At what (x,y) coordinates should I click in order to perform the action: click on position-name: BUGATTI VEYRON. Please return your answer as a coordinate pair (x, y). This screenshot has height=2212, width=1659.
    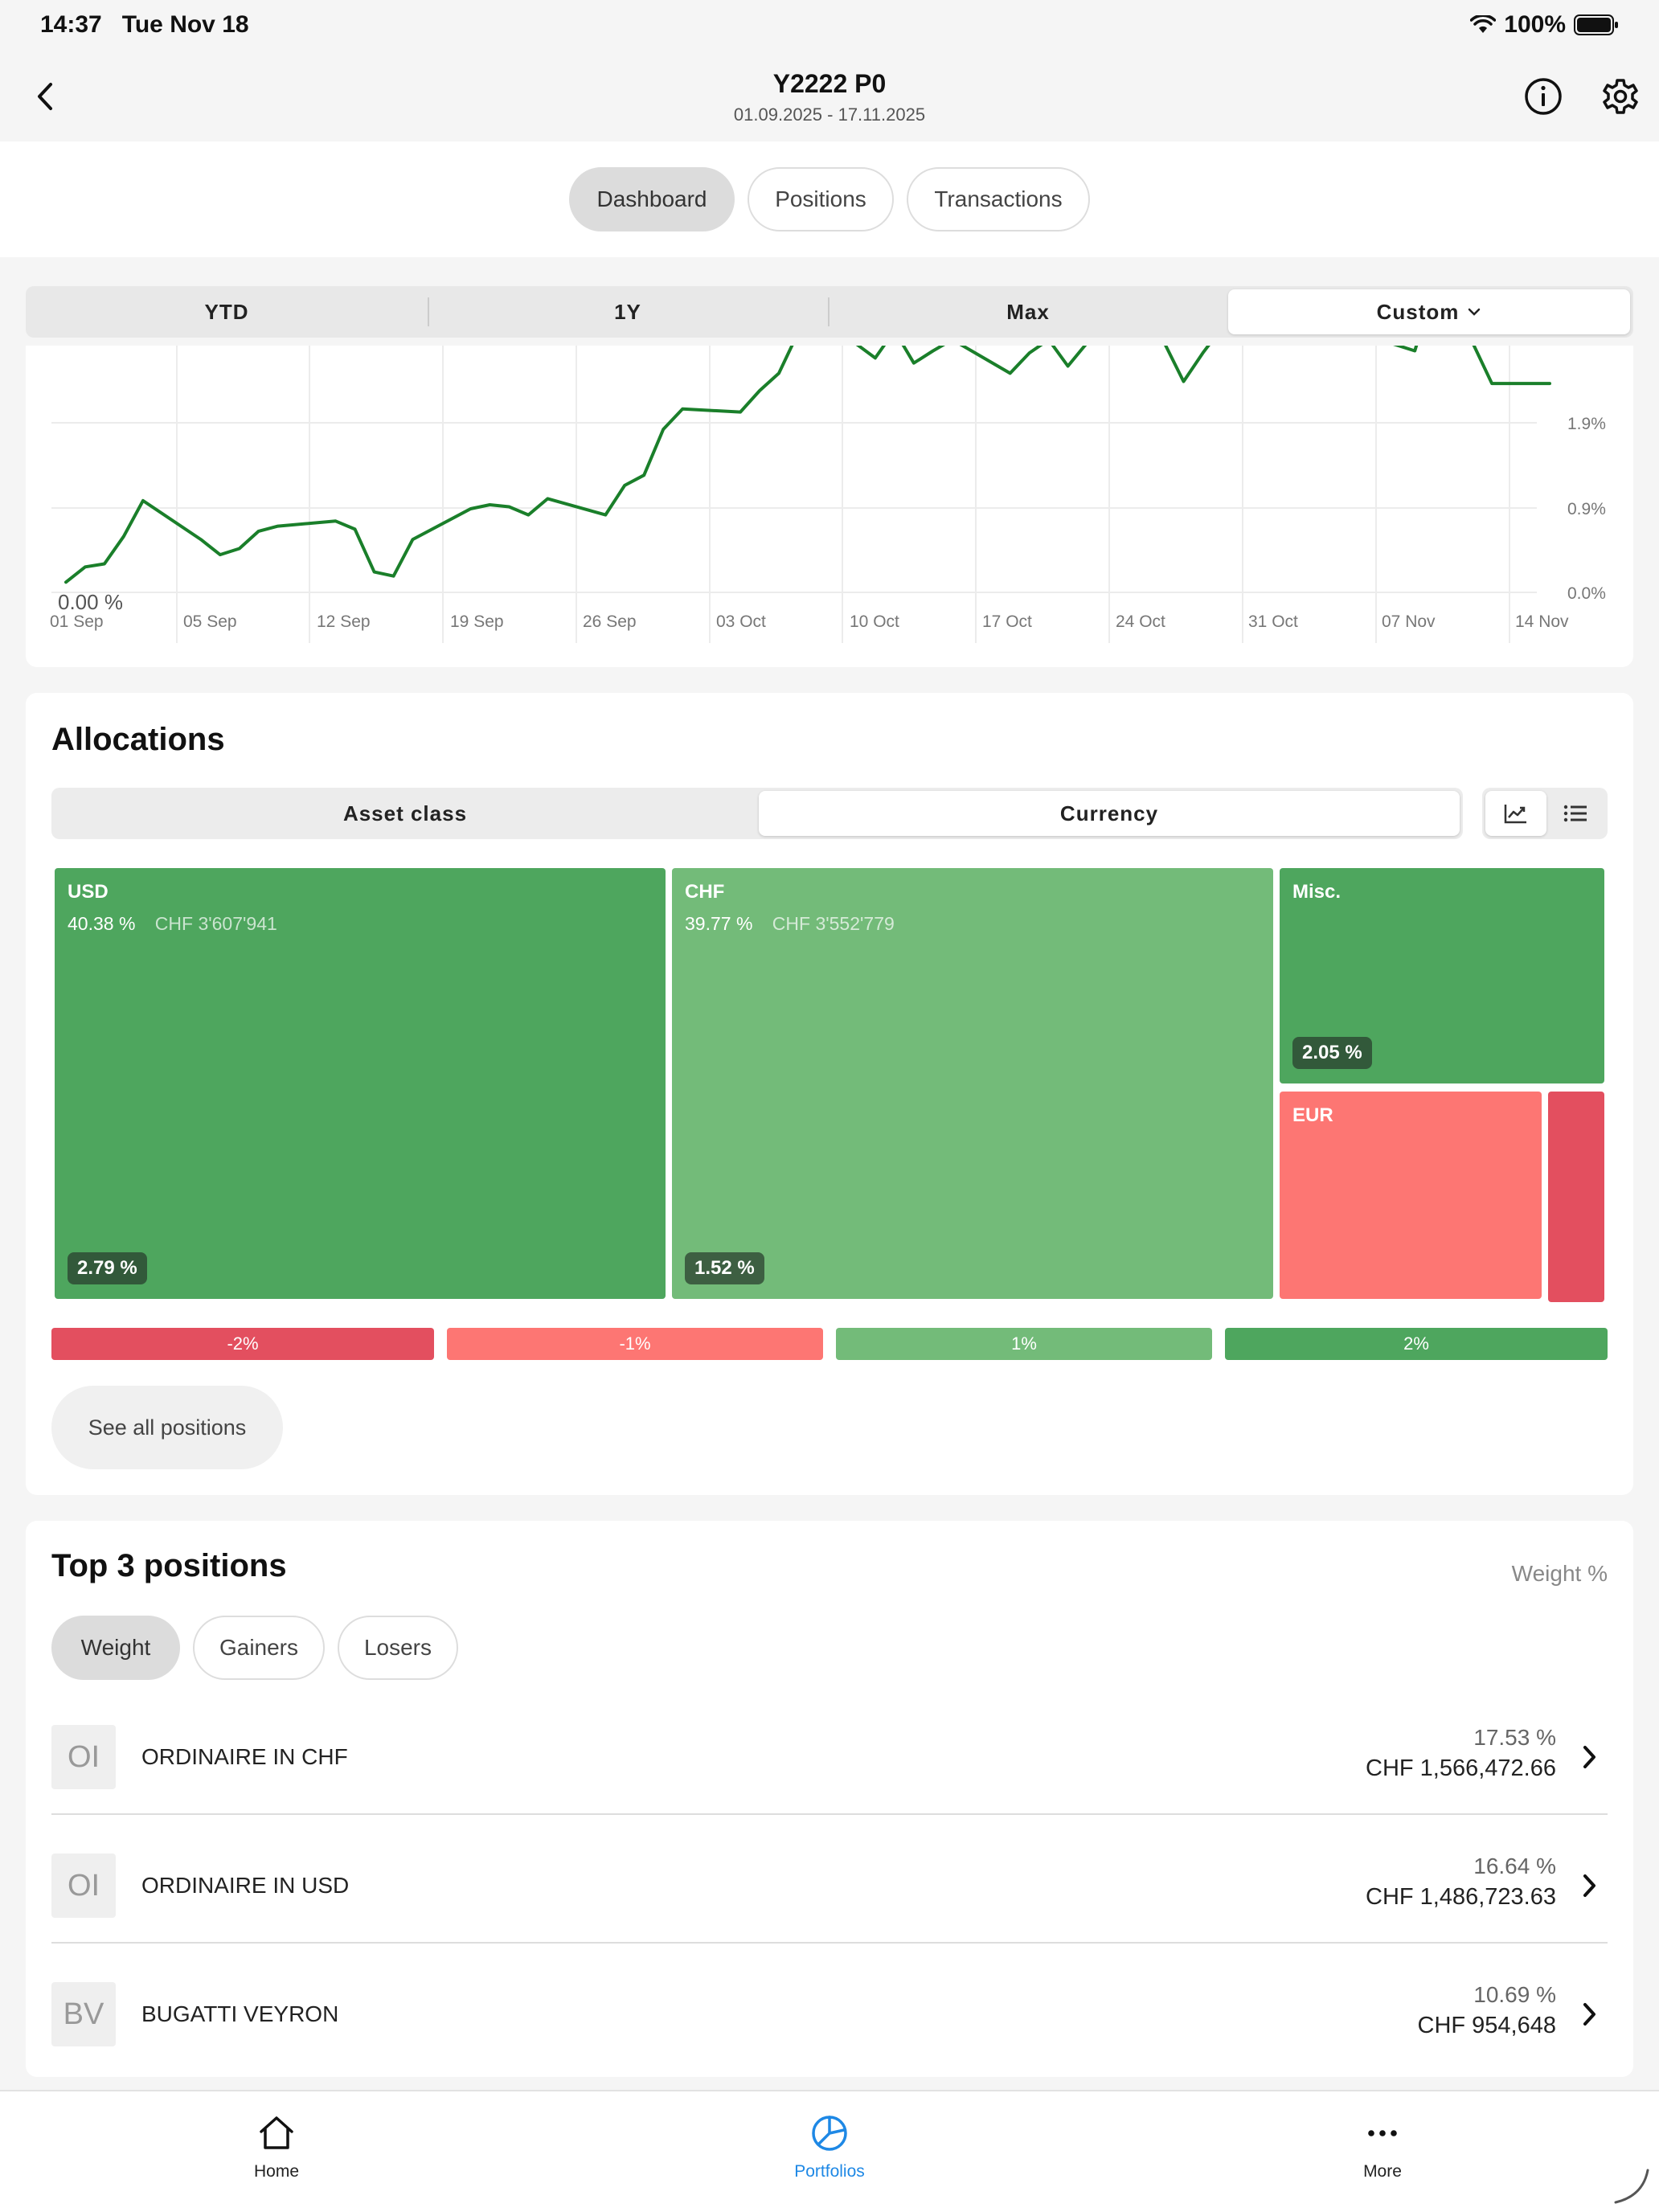
    Looking at the image, I should click on (240, 2013).